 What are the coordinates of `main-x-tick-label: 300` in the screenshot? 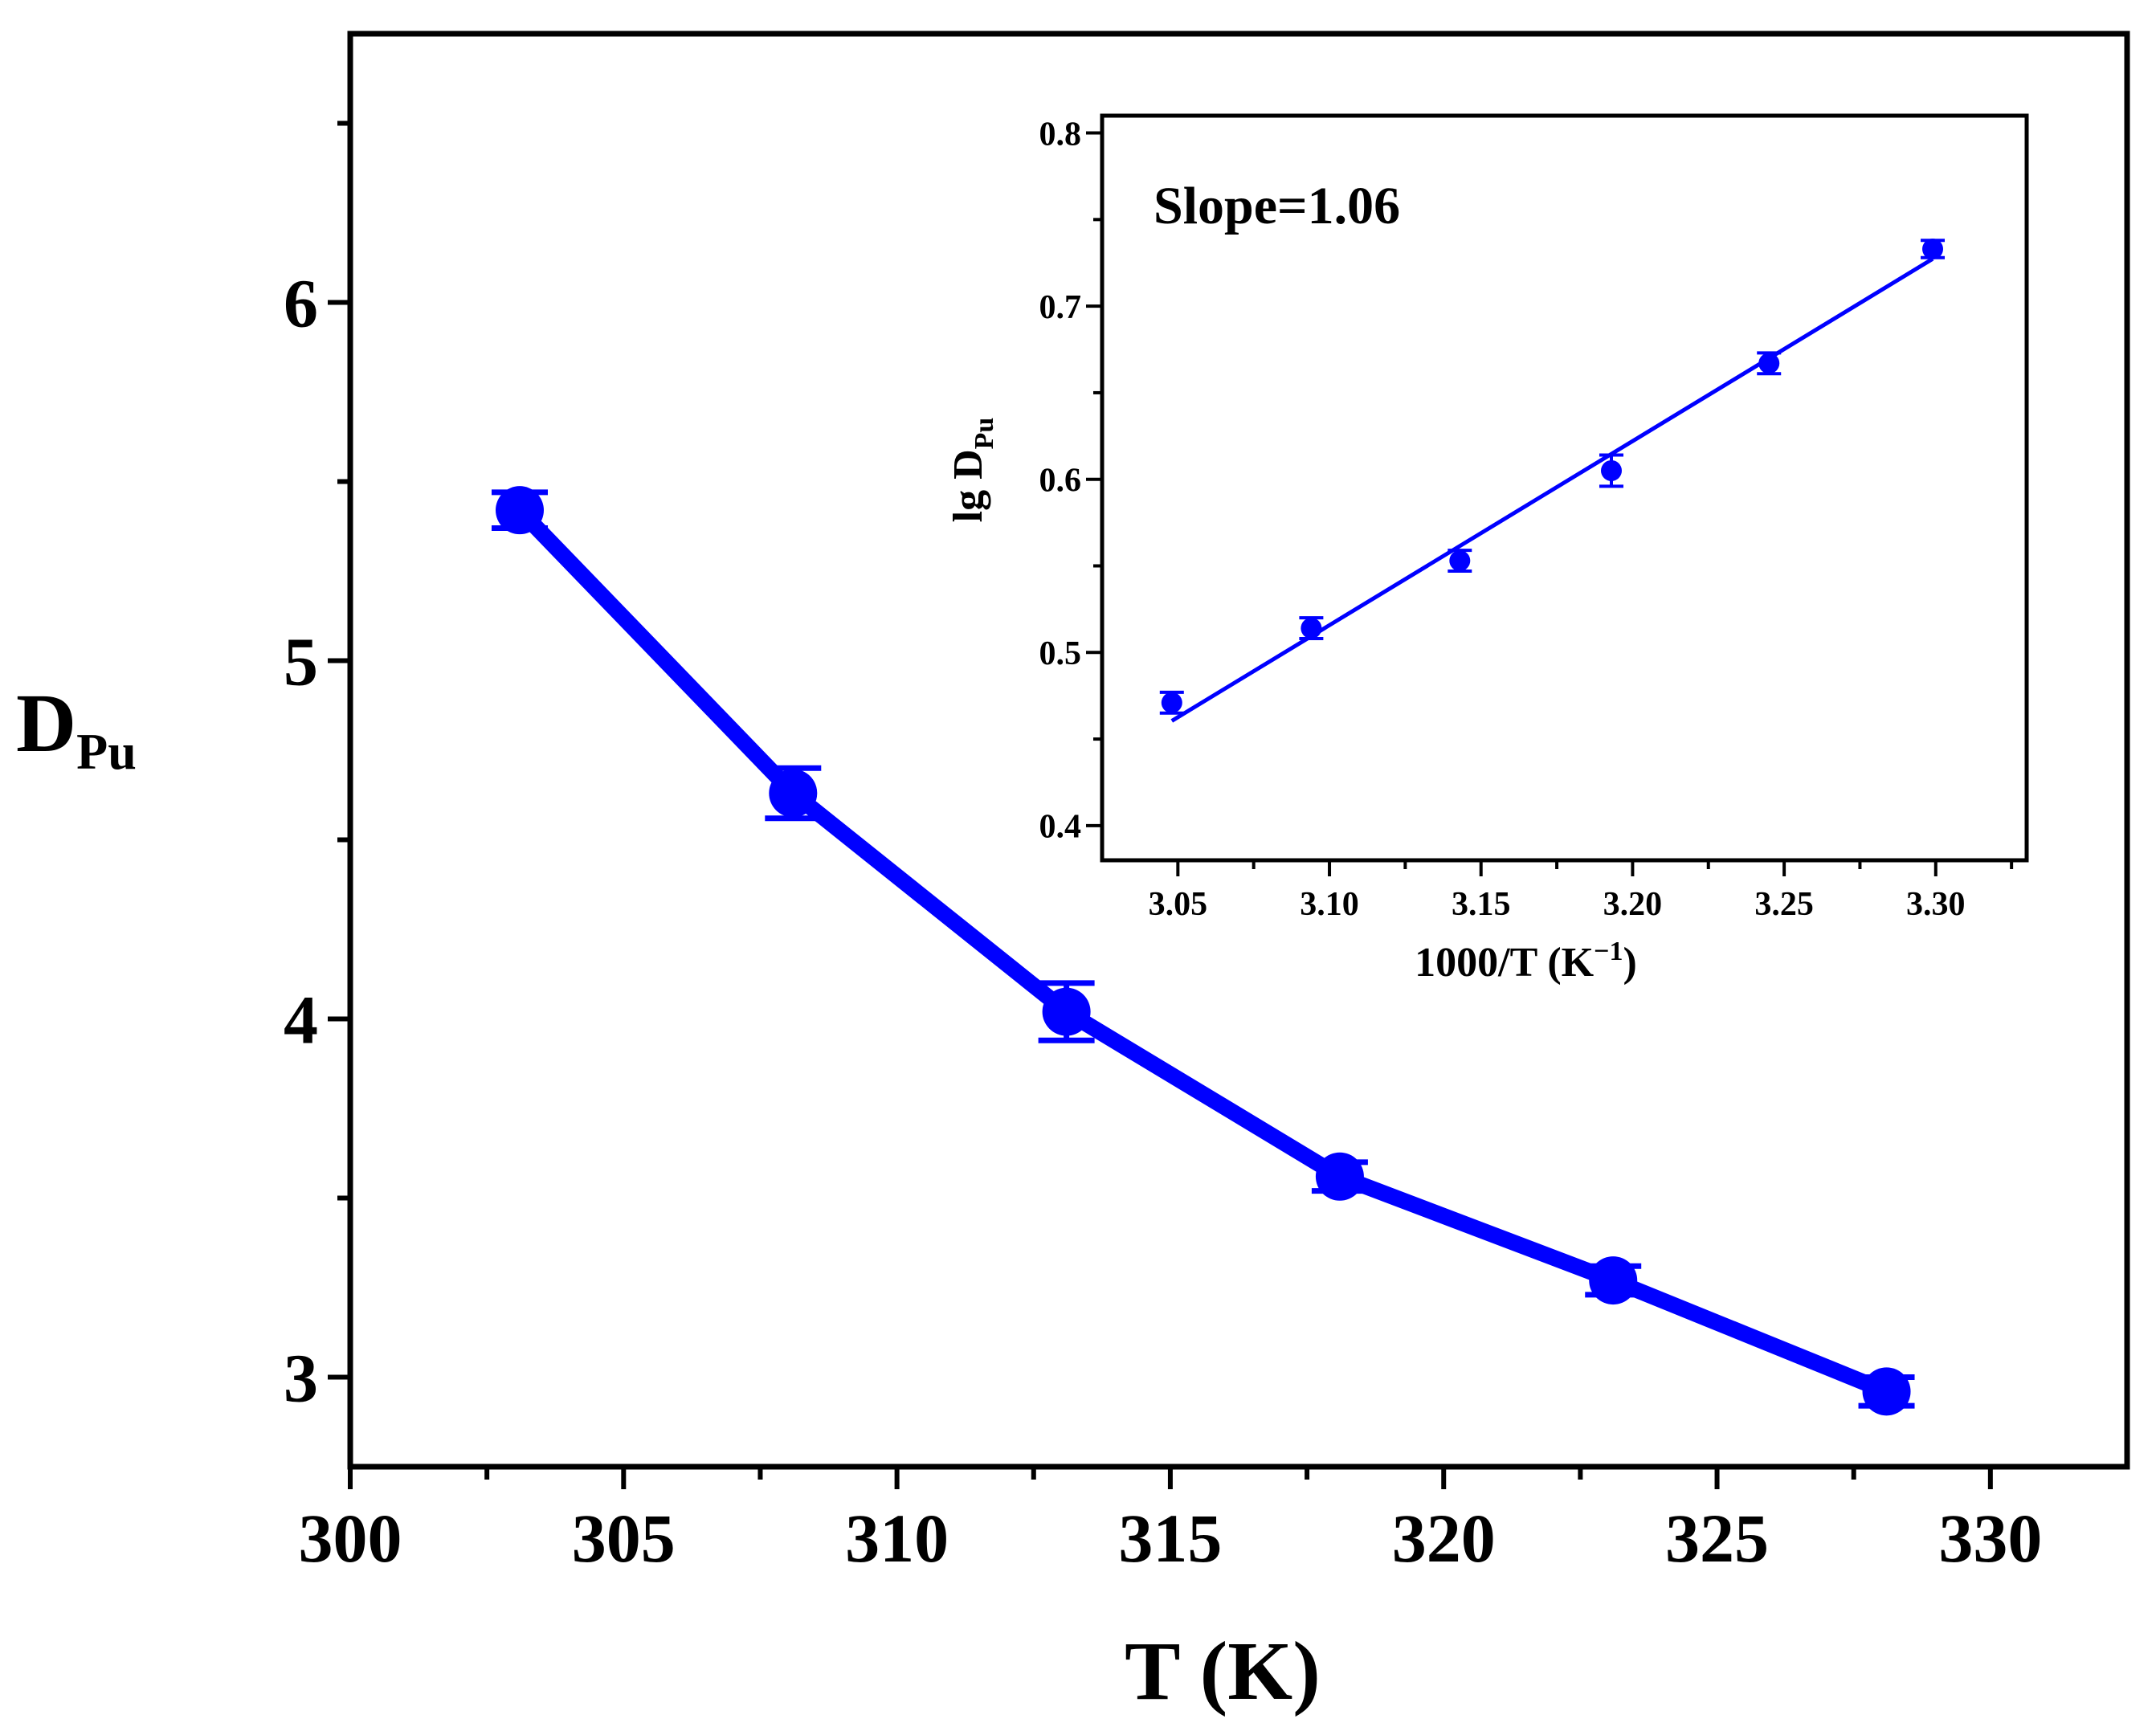 It's located at (351, 1538).